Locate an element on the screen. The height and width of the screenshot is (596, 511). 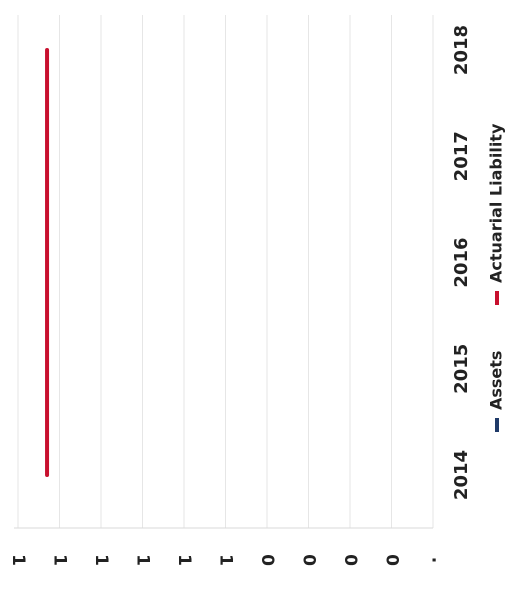
legend: Assets Actuarial Liability is located at coordinates (496, 277).